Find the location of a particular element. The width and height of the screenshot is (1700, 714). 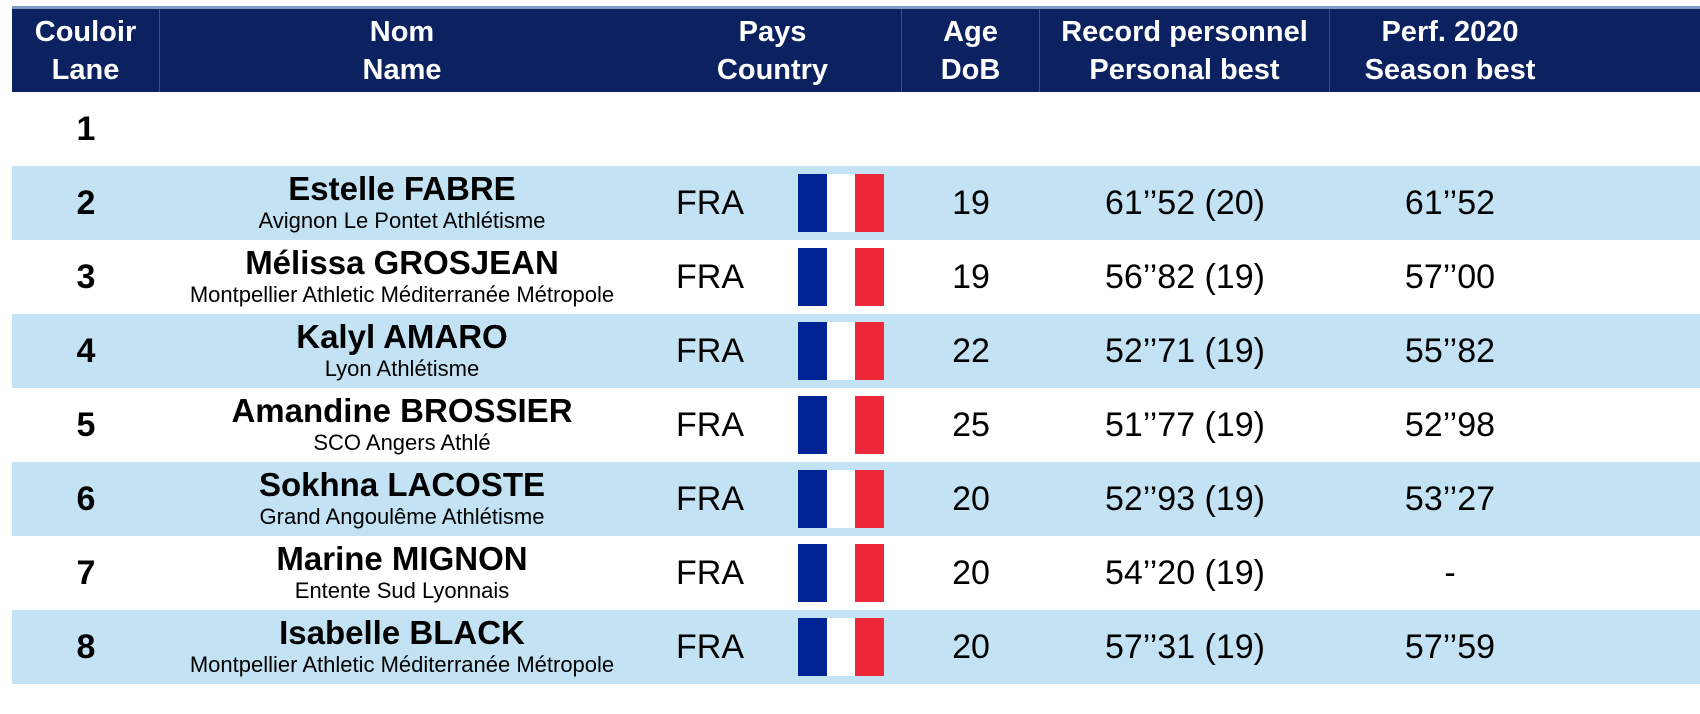

header-country-fr: Pays is located at coordinates (772, 31).